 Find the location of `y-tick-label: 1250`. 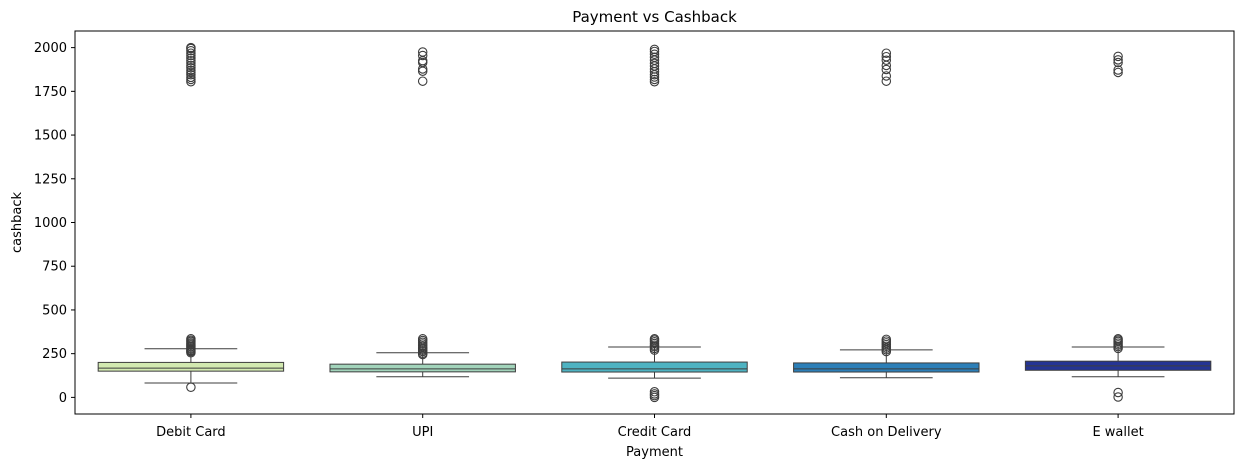

y-tick-label: 1250 is located at coordinates (50, 179).